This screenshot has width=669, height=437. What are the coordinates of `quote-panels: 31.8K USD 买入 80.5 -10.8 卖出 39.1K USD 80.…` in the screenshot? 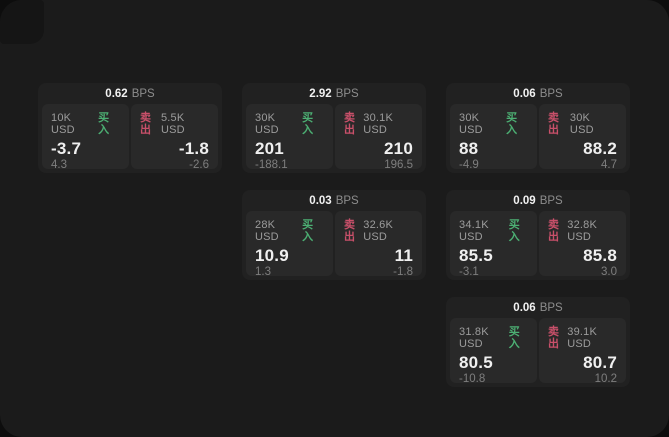 It's located at (538, 351).